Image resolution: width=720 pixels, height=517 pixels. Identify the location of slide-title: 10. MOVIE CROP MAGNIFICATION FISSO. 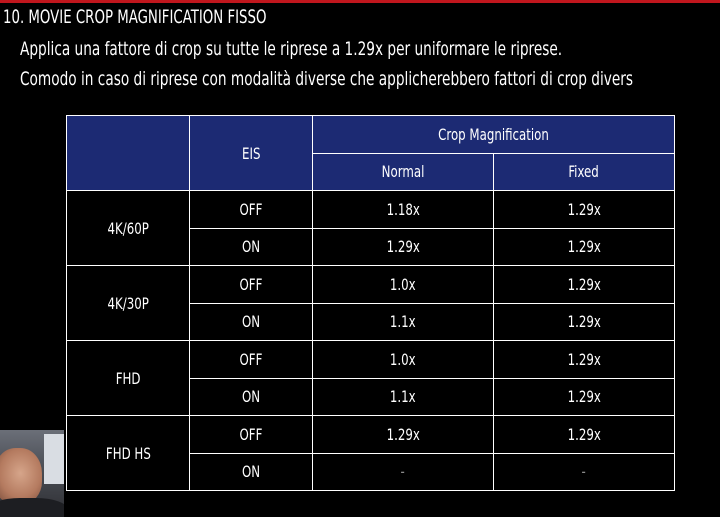
(135, 17).